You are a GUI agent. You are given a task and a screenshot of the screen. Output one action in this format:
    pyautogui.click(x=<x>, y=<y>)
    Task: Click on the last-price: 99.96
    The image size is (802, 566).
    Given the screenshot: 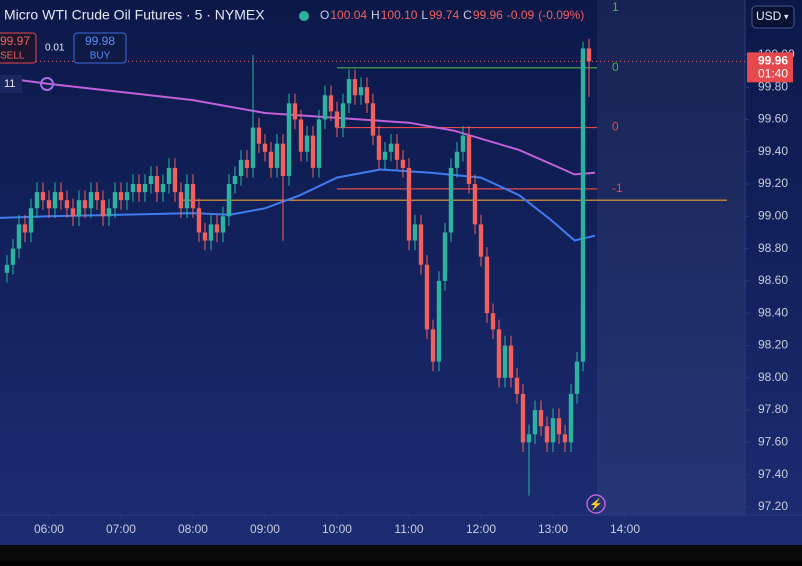 What is the action you would take?
    pyautogui.click(x=773, y=61)
    